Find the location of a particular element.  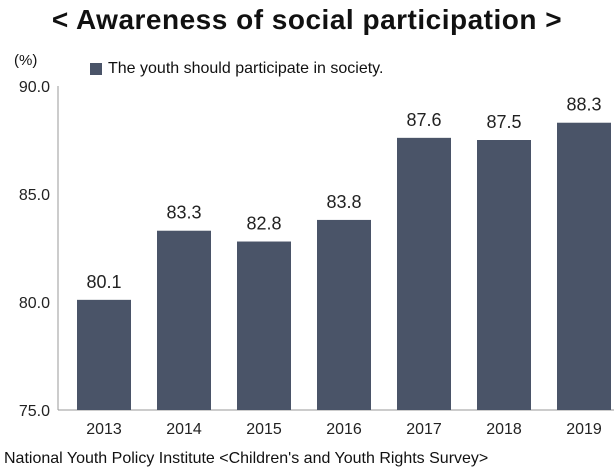

chart-title: < Awareness of social participation > is located at coordinates (307, 19).